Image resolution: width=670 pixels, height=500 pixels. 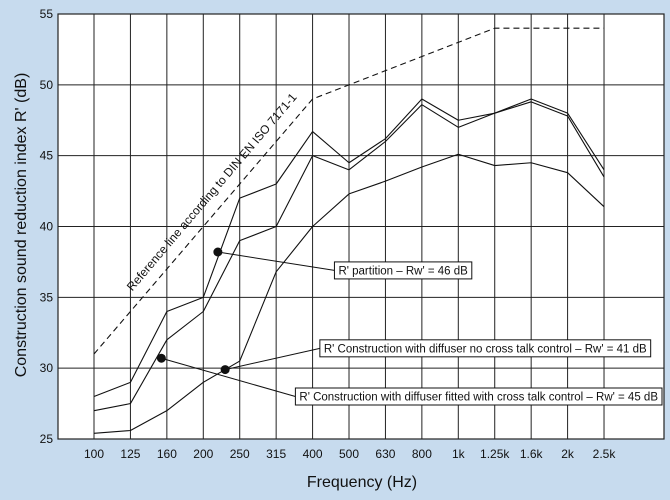 I want to click on x-tick-label: 160, so click(x=167, y=454).